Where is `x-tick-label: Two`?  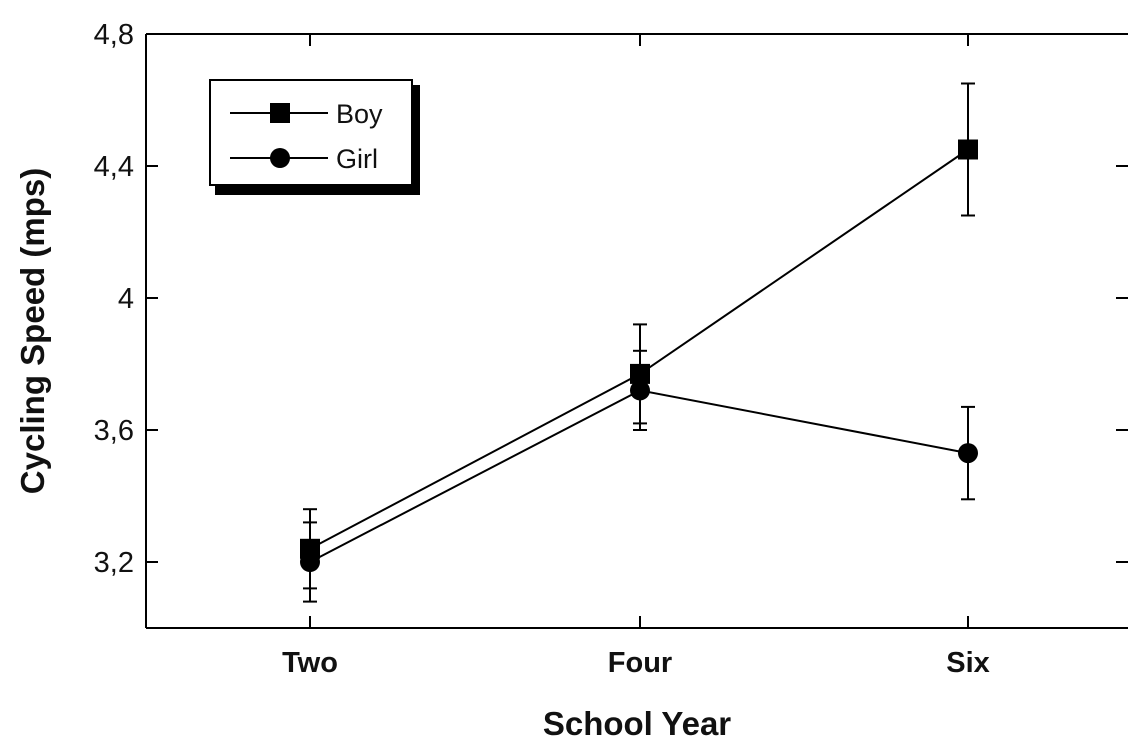 x-tick-label: Two is located at coordinates (310, 663).